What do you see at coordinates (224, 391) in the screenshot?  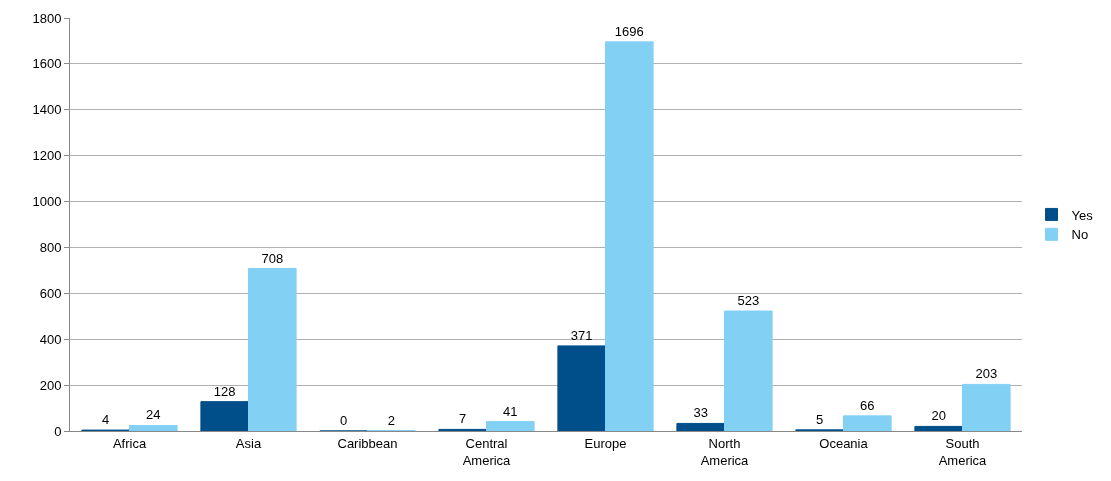 I see `data-label: 128` at bounding box center [224, 391].